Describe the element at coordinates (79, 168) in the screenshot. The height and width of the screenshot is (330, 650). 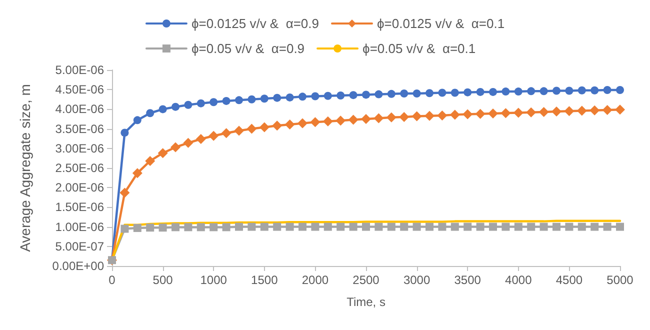
I see `y-tick-label: 2.50E-06` at that location.